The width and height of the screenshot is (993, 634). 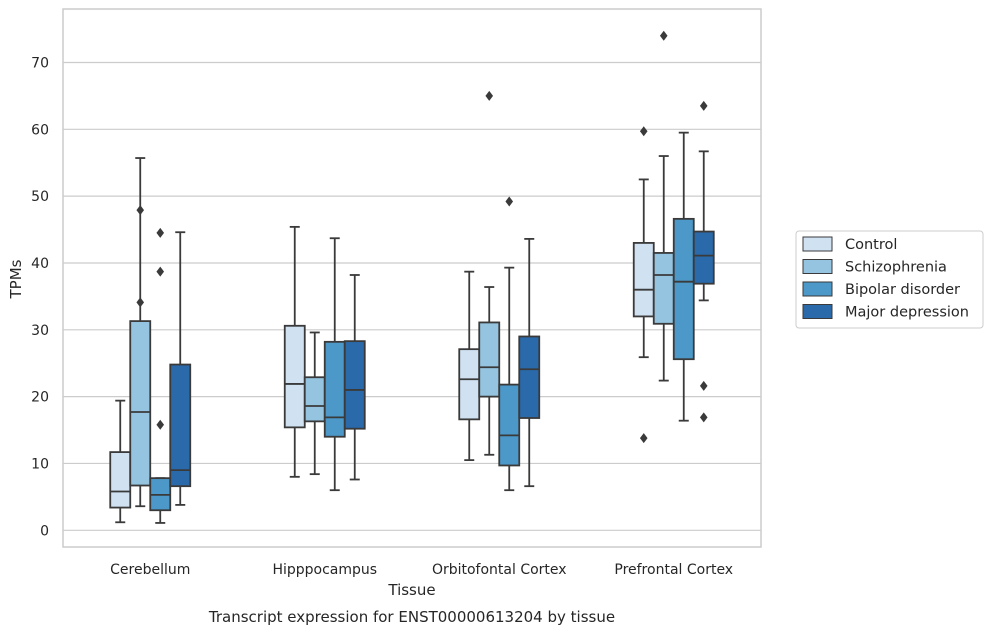 What do you see at coordinates (150, 570) in the screenshot?
I see `x-tick-label: Cerebellum` at bounding box center [150, 570].